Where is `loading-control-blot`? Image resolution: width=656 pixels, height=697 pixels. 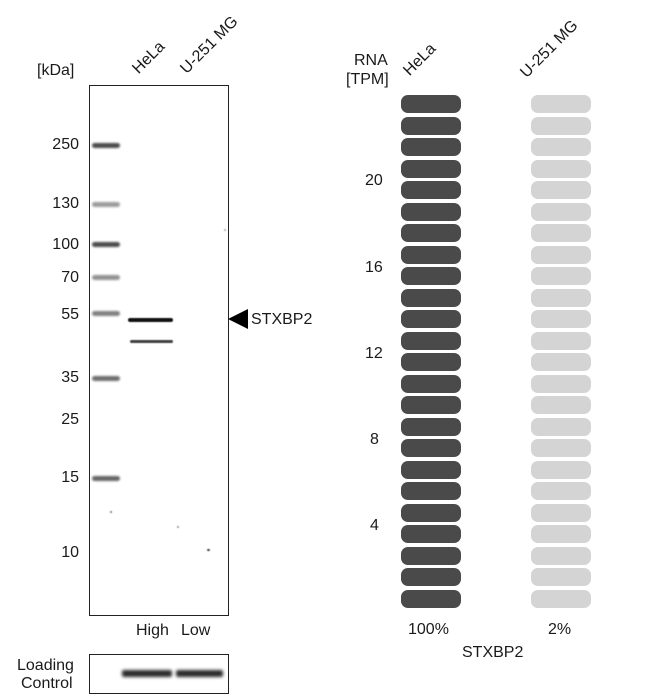 loading-control-blot is located at coordinates (159, 674).